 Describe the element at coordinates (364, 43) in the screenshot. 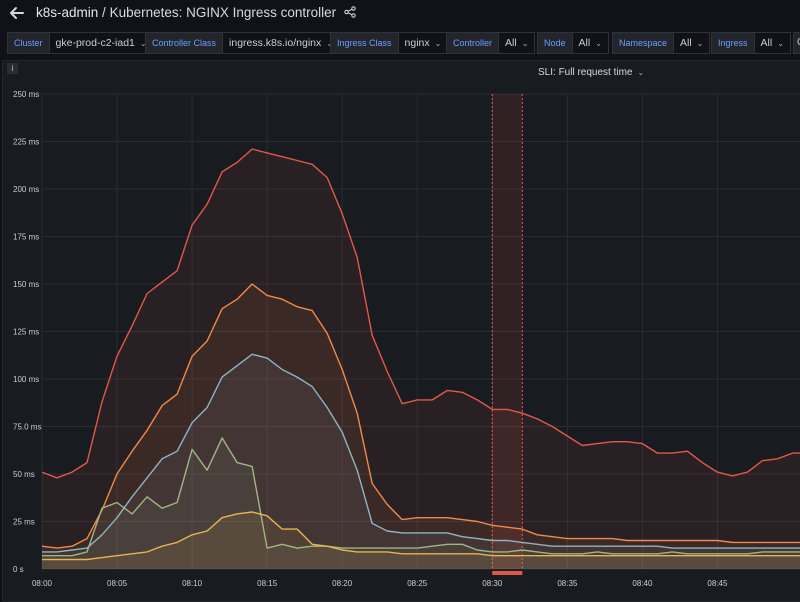

I see `variable-label: Ingress Class` at that location.